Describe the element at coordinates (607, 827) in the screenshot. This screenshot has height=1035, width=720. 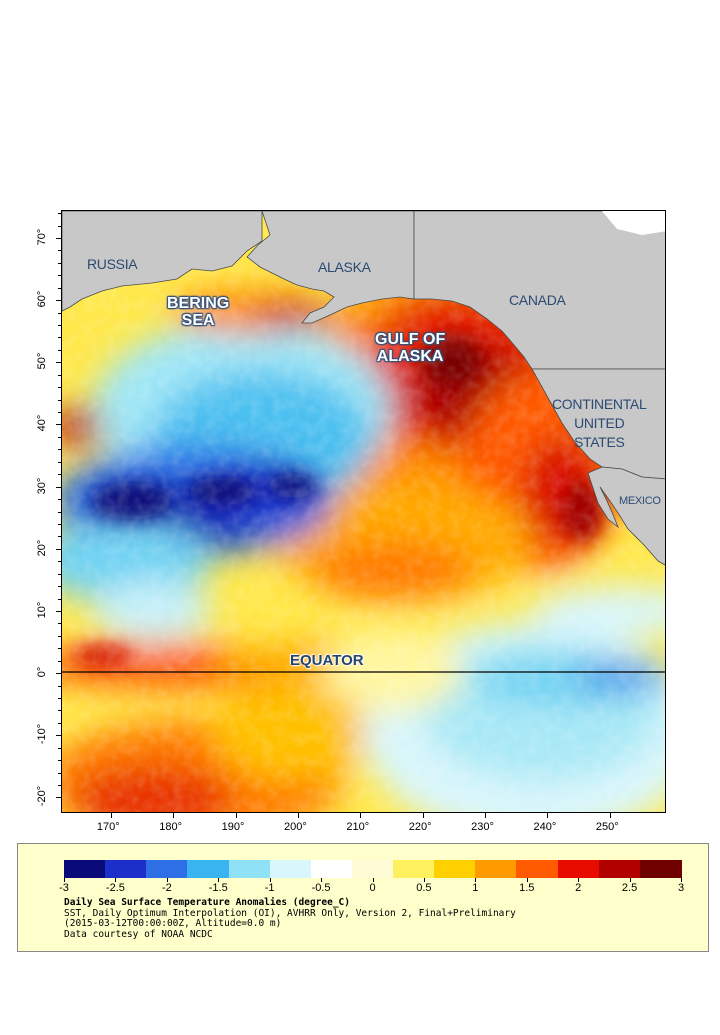
I see `x-axis-tick-label: 250°` at that location.